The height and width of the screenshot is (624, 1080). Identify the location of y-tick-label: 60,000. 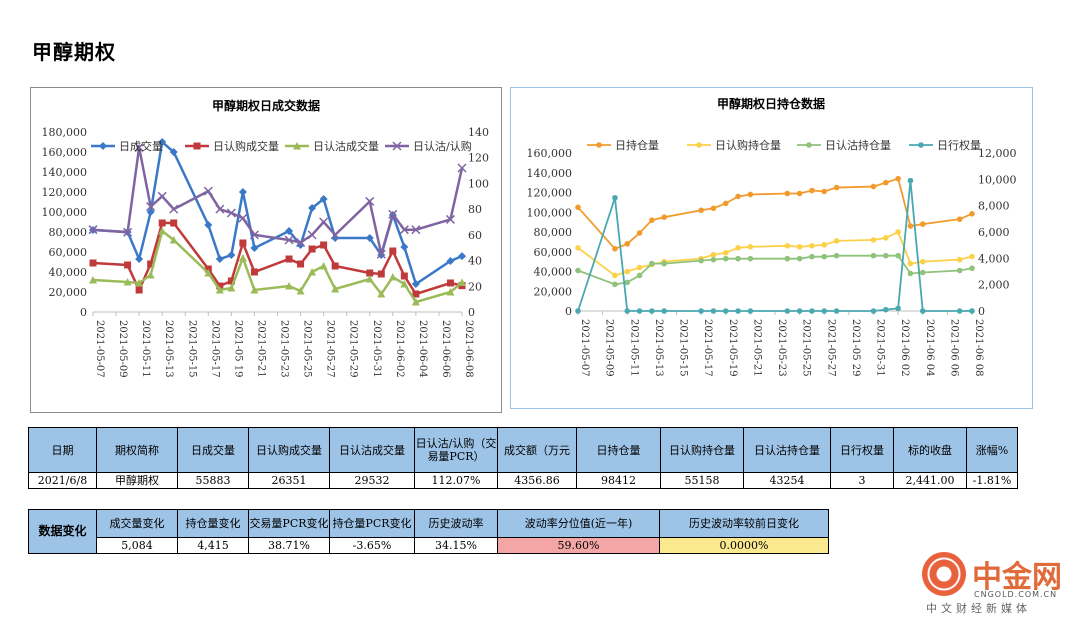
(68, 252).